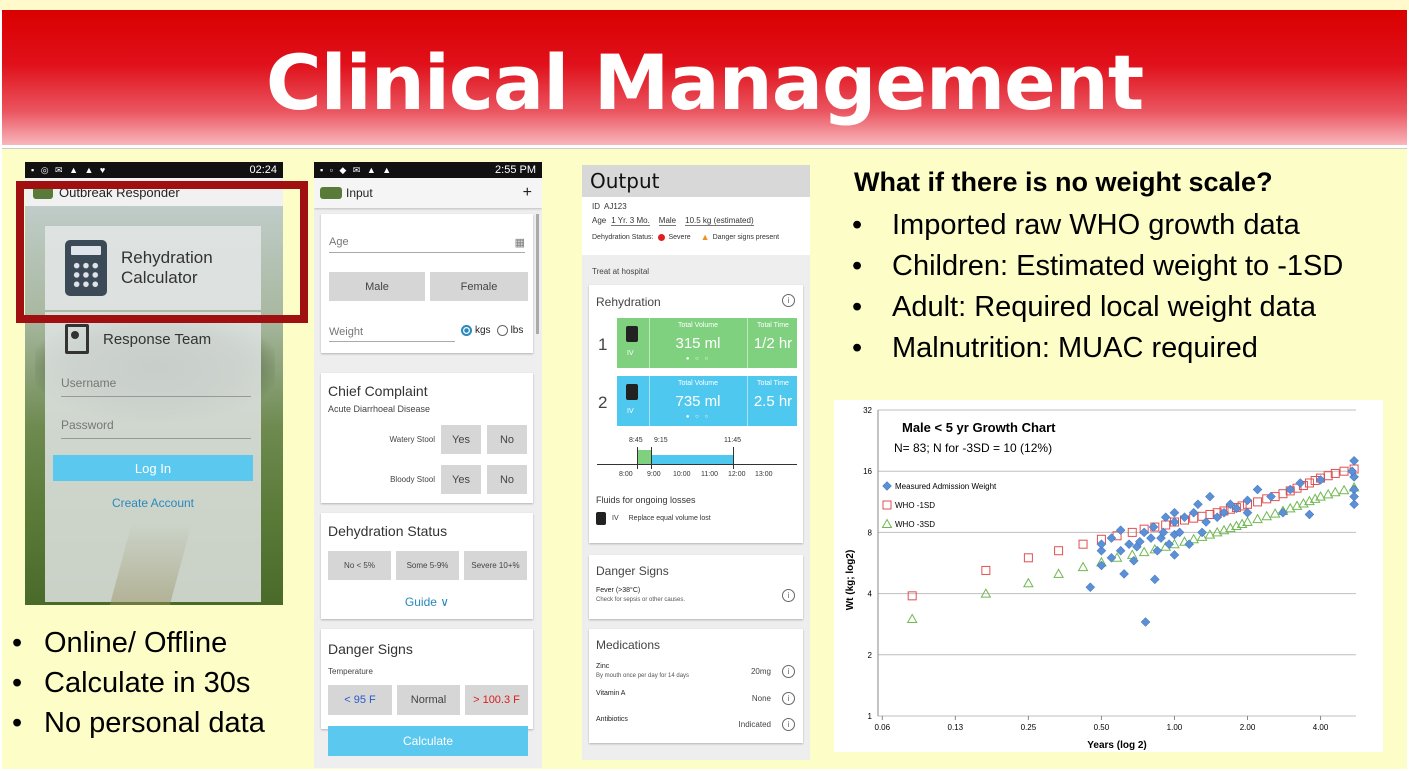 The image size is (1409, 771). I want to click on medications-title: Medications, so click(628, 645).